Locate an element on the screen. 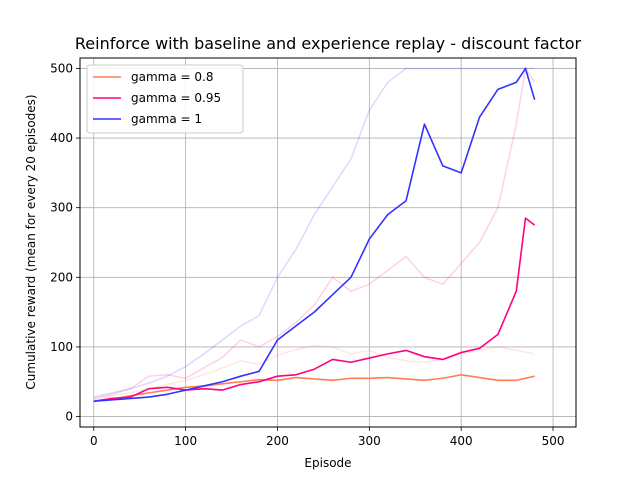  y-tick-label: 300 is located at coordinates (61, 208).